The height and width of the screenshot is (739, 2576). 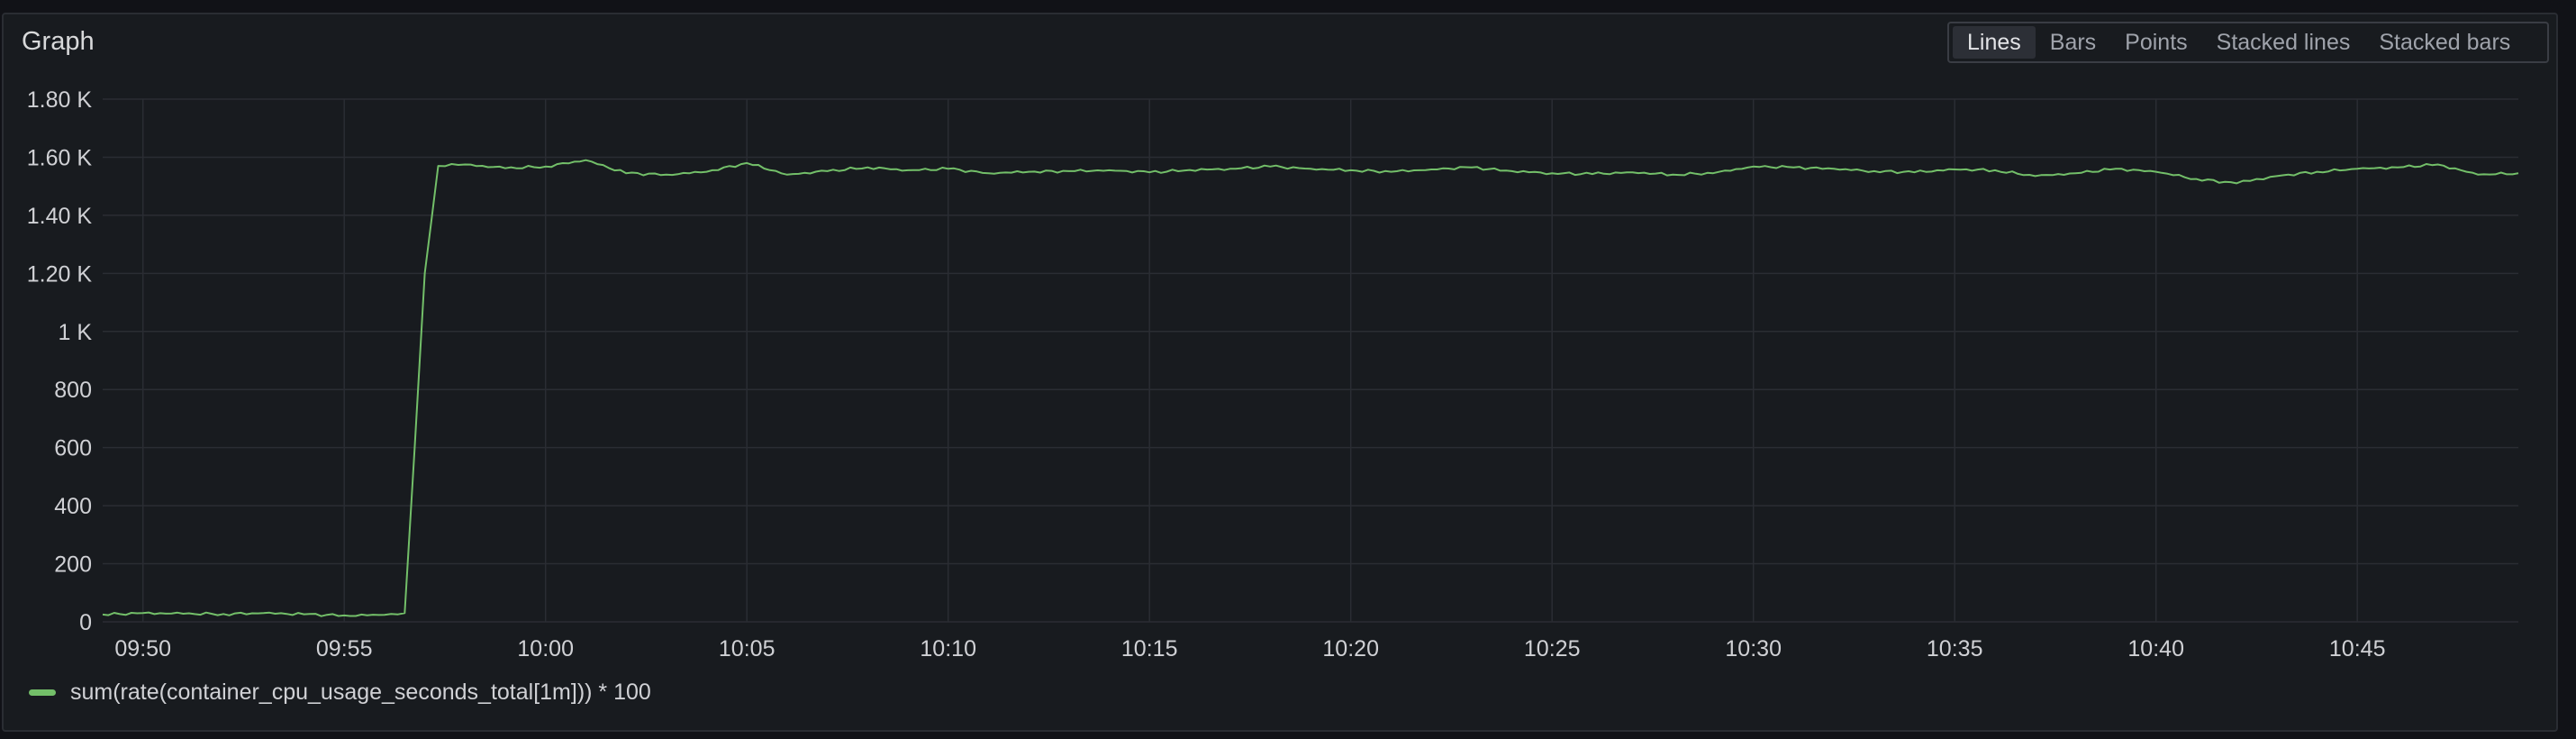 What do you see at coordinates (73, 448) in the screenshot?
I see `y-tick-label: 600` at bounding box center [73, 448].